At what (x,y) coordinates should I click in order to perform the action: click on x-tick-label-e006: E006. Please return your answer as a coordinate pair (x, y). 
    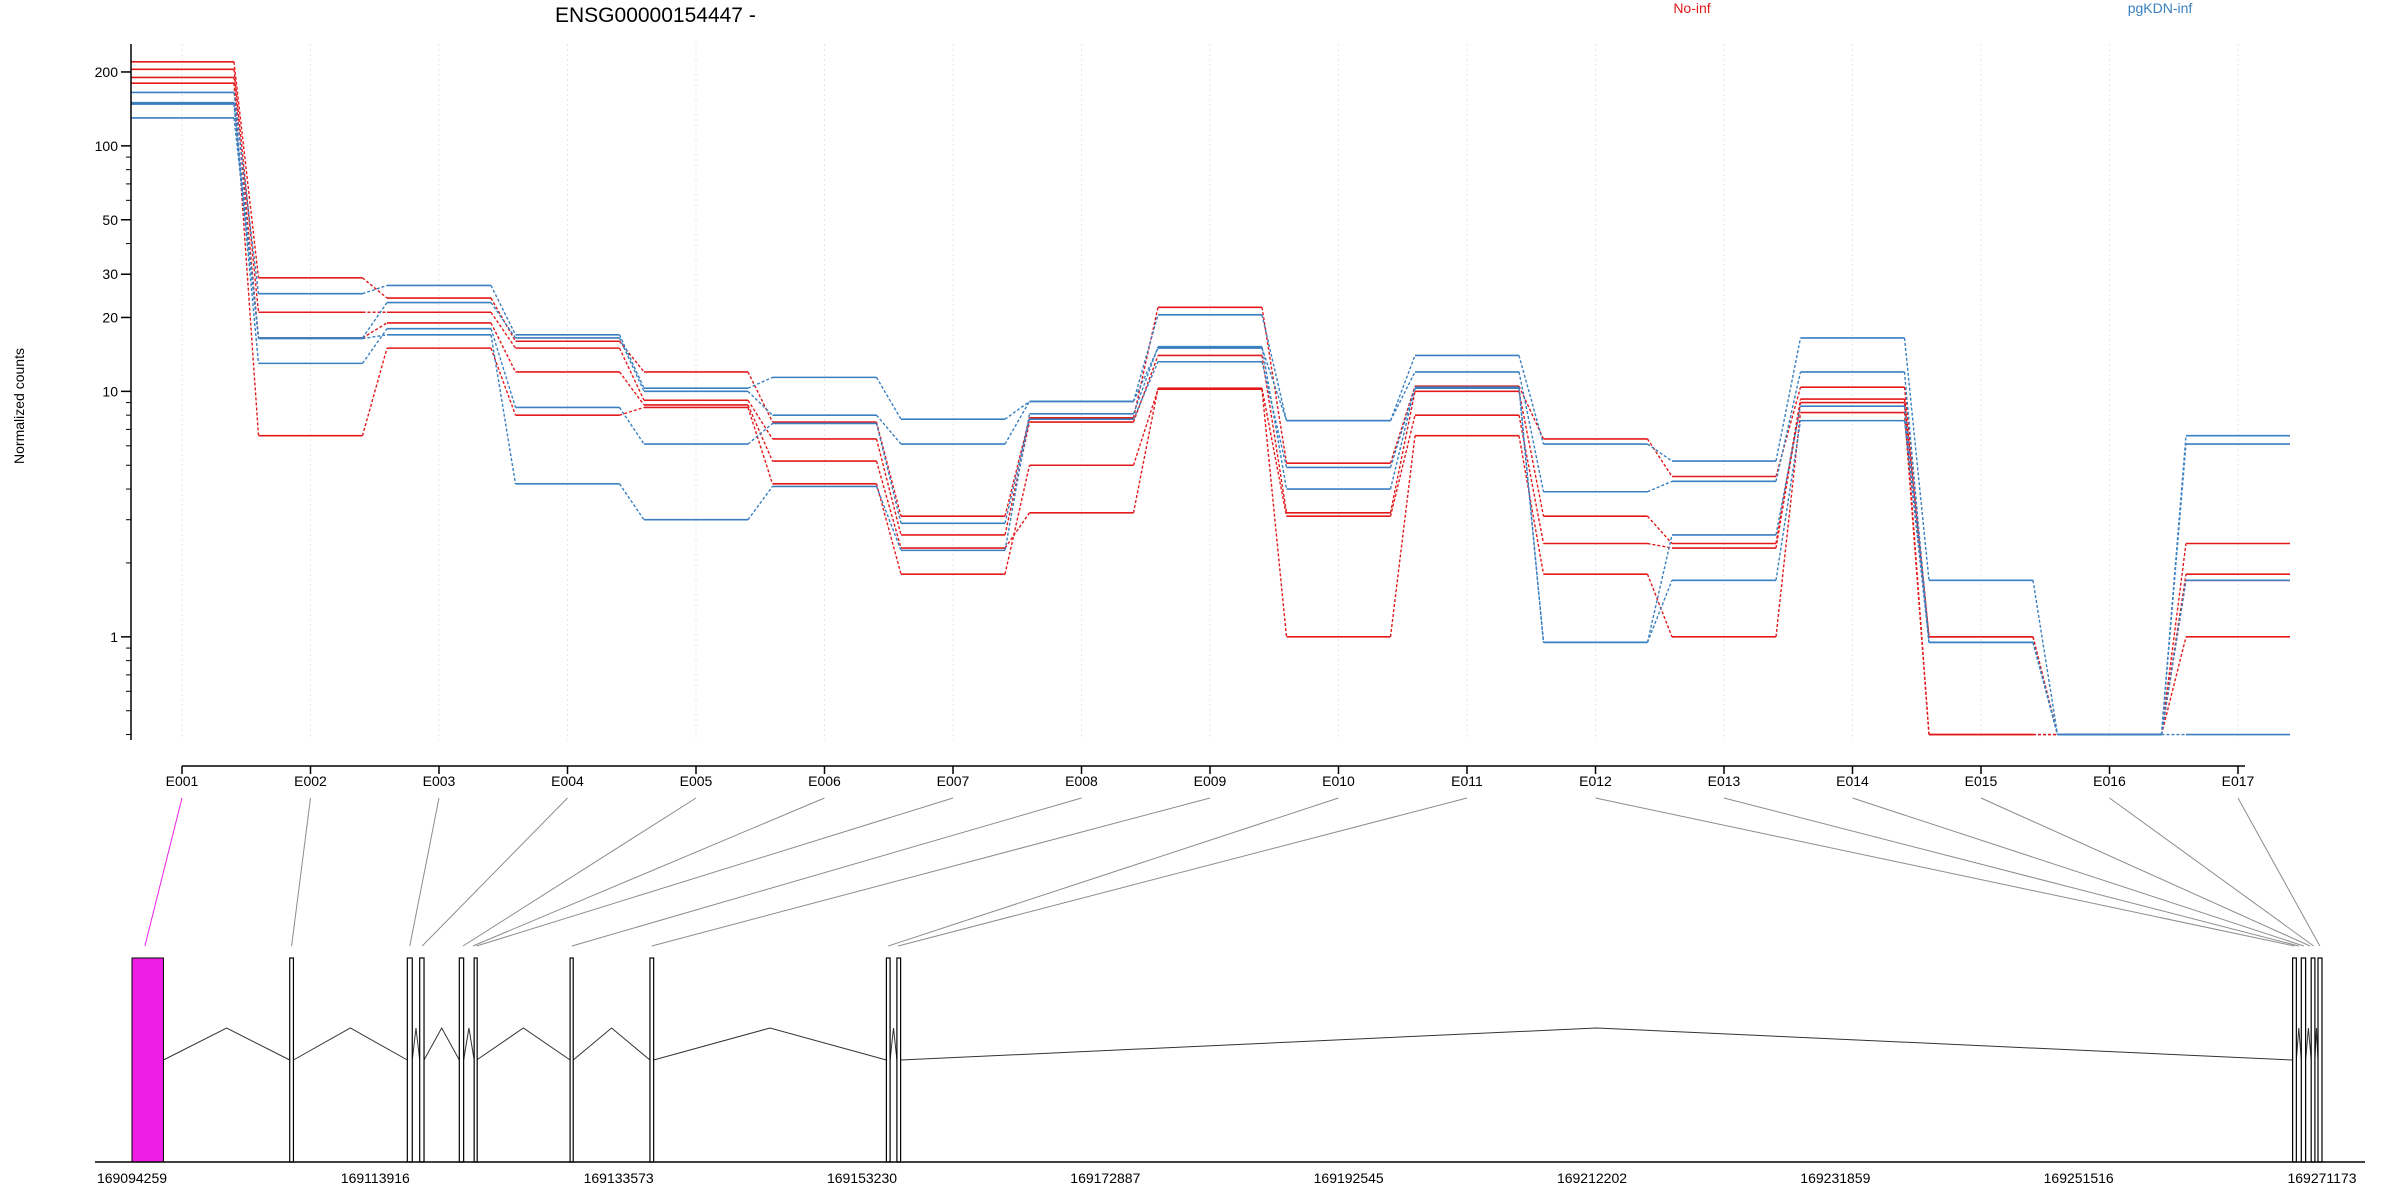
    Looking at the image, I should click on (824, 781).